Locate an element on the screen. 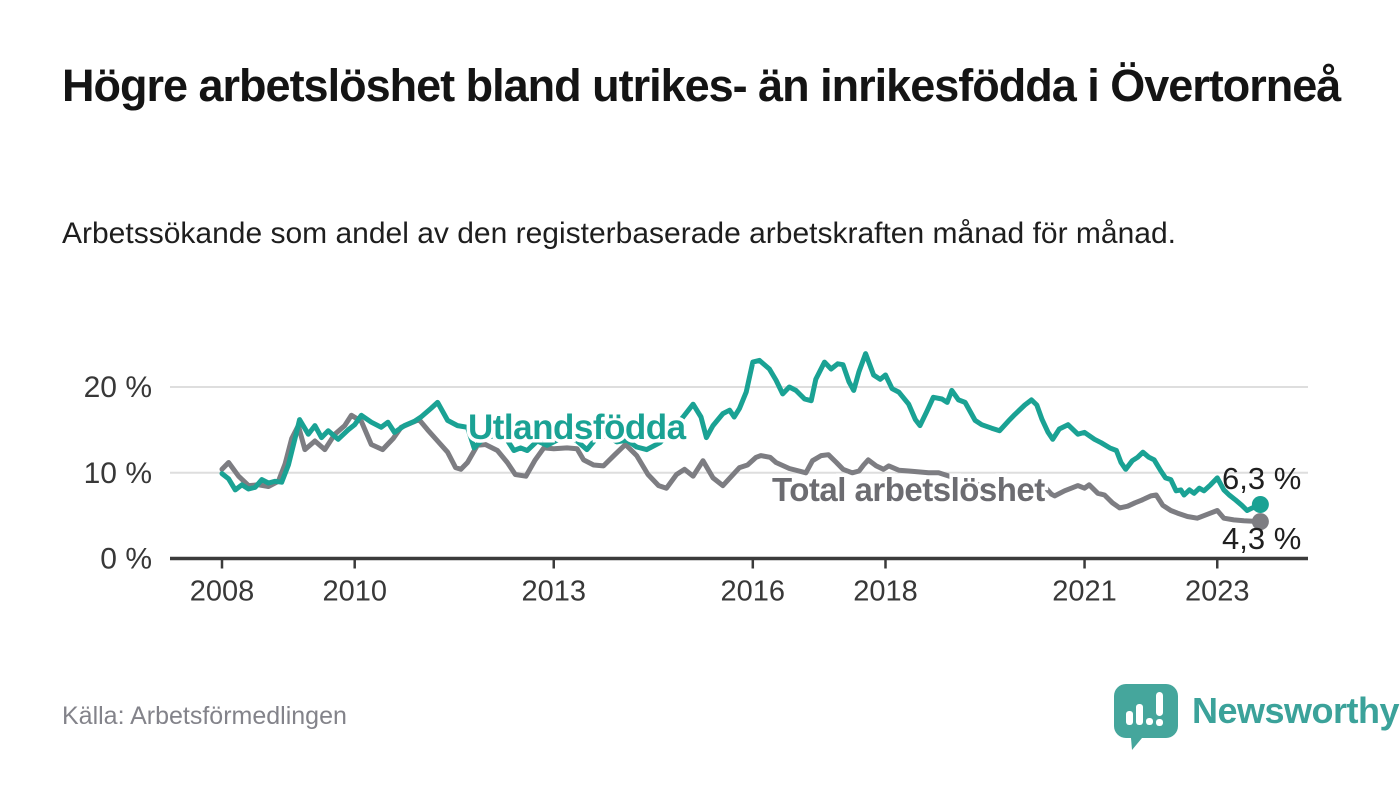 This screenshot has width=1400, height=794. series-line-total is located at coordinates (741, 468).